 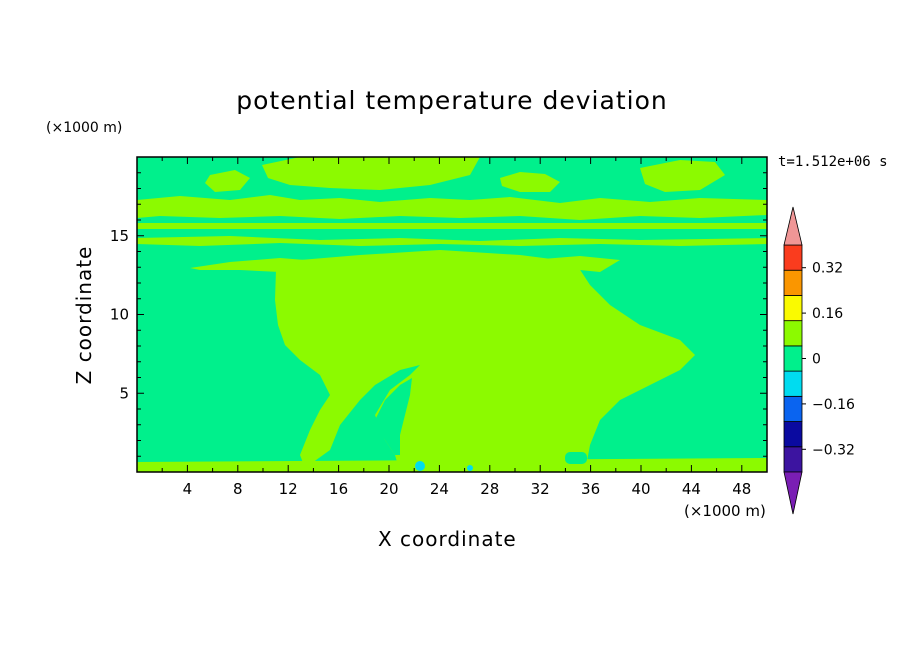 I want to click on time-label: t=1.512e+06 s, so click(x=833, y=162).